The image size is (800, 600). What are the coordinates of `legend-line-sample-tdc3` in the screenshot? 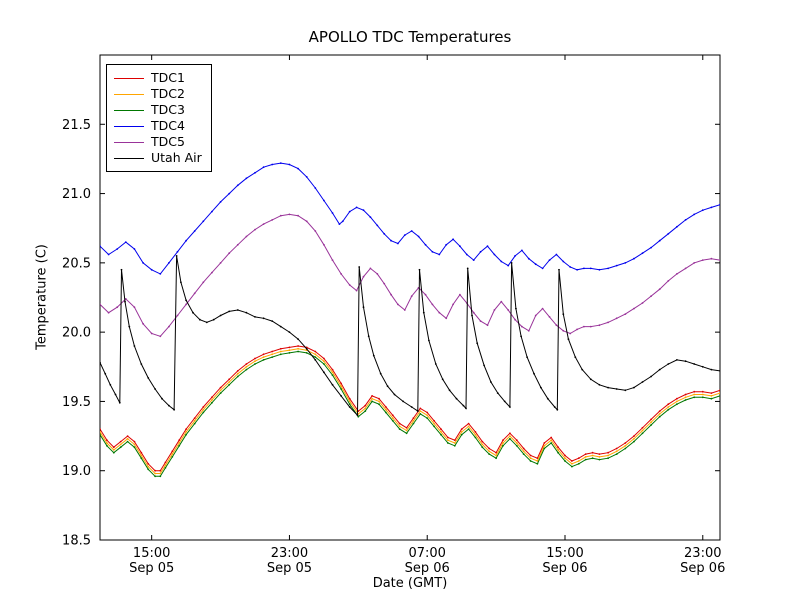 It's located at (129, 110).